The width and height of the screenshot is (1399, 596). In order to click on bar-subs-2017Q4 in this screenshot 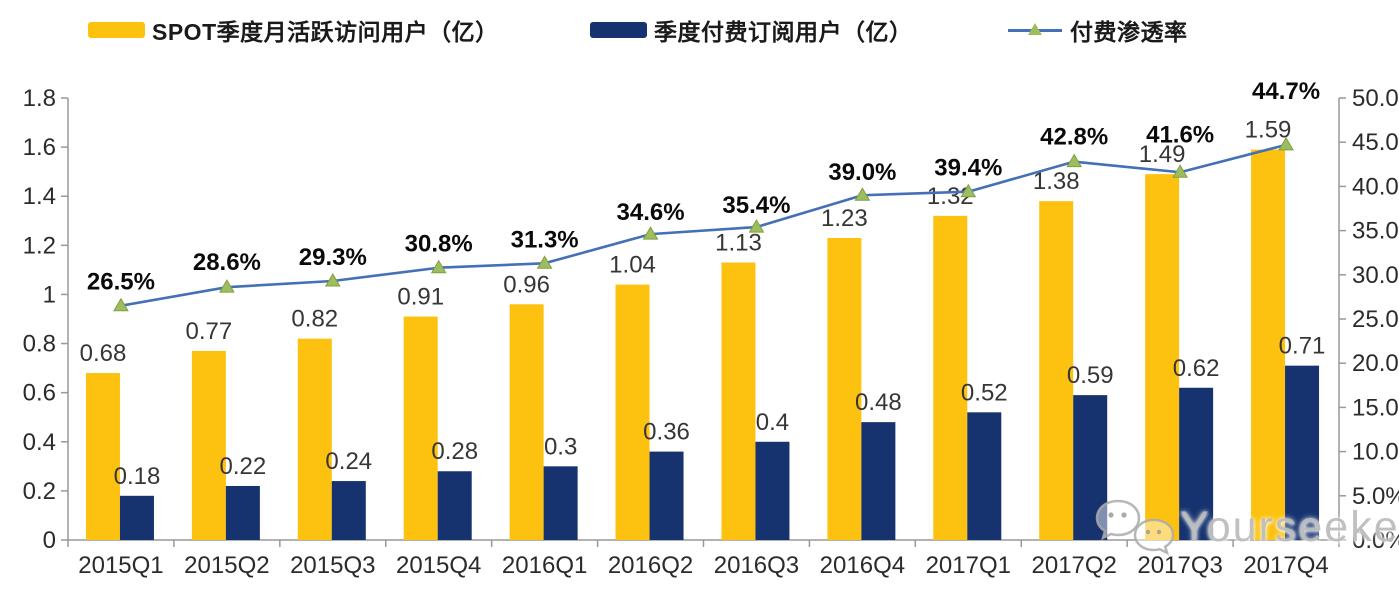, I will do `click(1302, 452)`.